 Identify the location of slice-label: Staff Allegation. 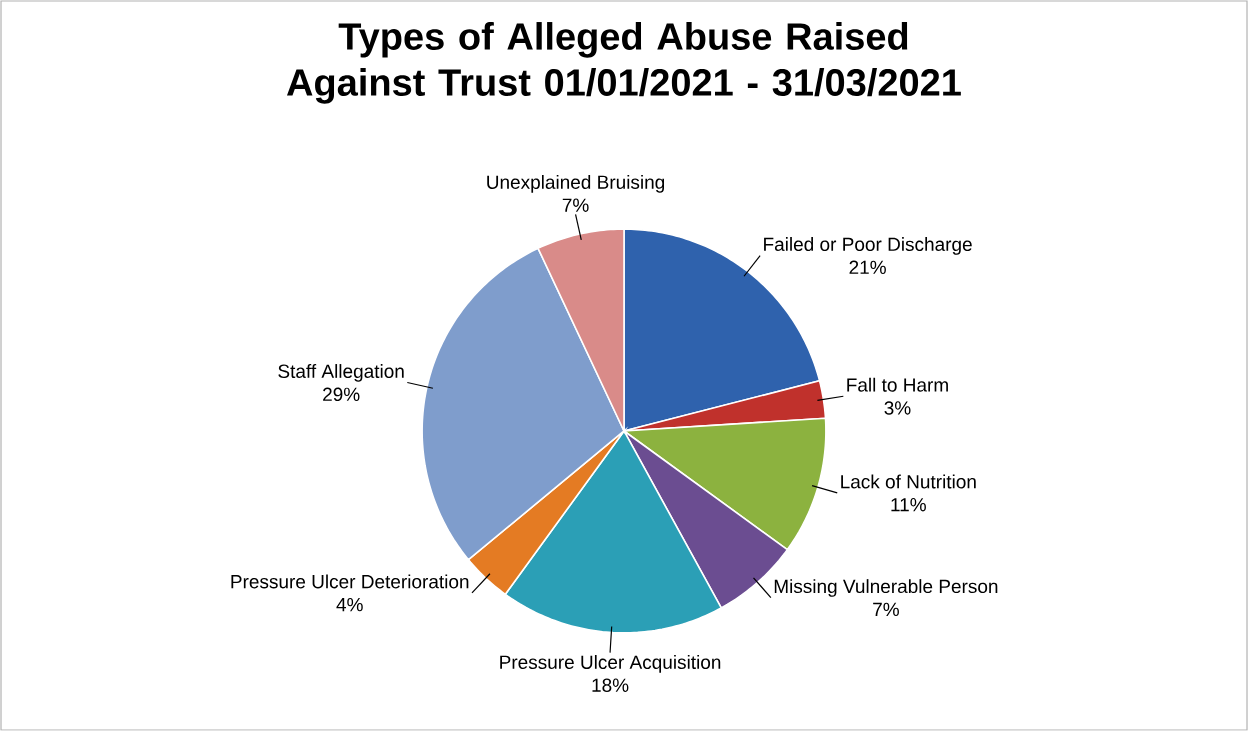
(341, 373).